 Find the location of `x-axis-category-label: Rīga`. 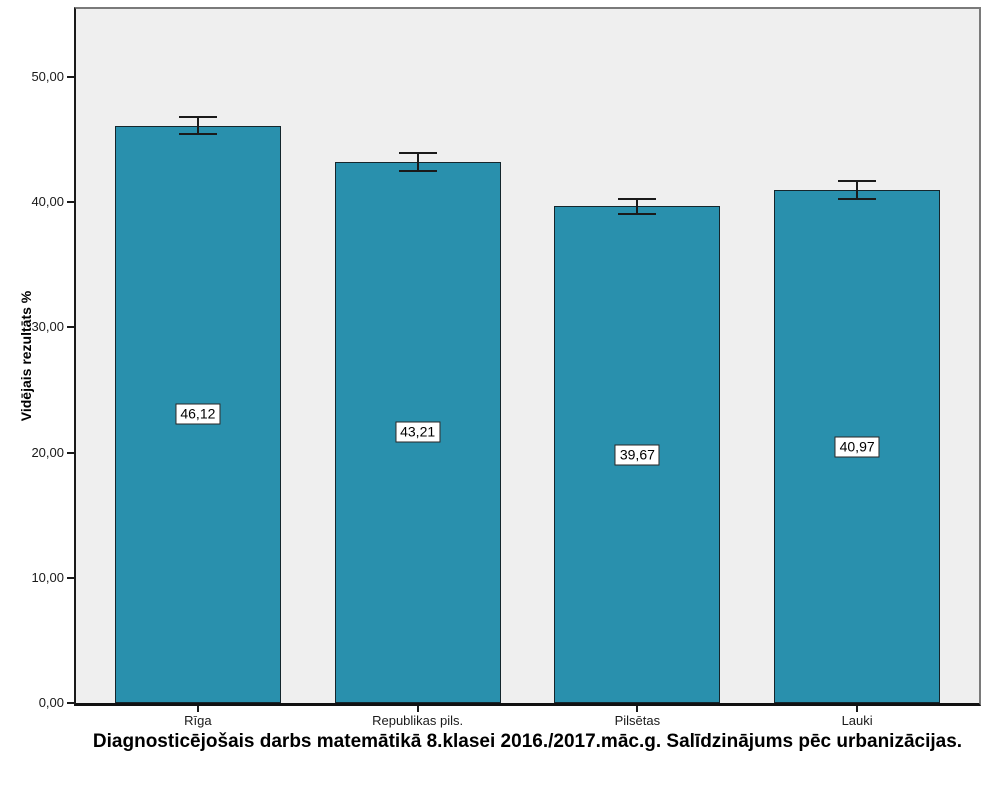

x-axis-category-label: Rīga is located at coordinates (198, 720).